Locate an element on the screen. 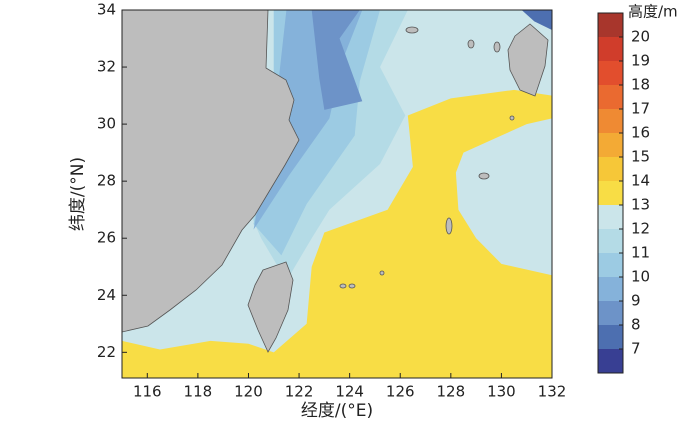 This screenshot has height=426, width=700. y-tick-label: 22 is located at coordinates (106, 352).